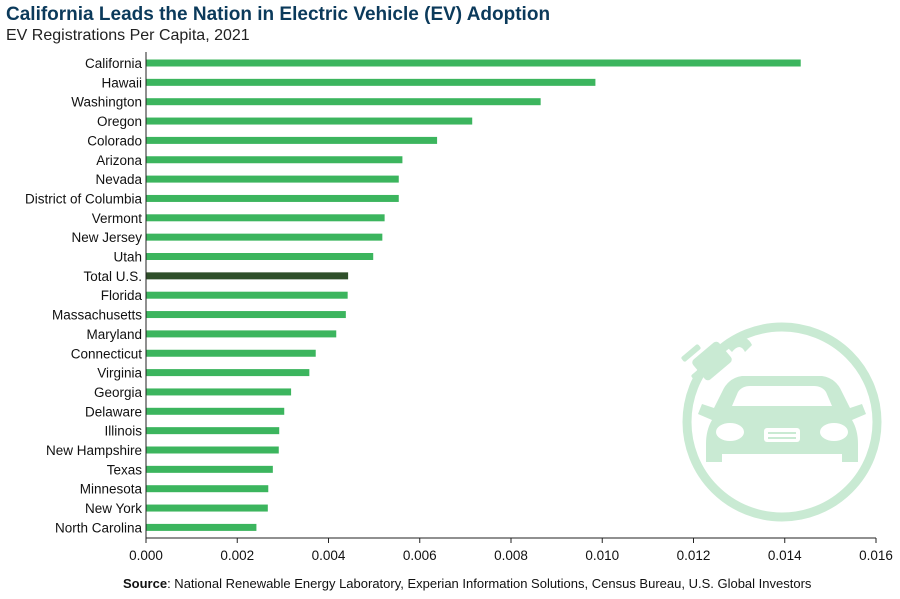  I want to click on bar-new-york, so click(207, 508).